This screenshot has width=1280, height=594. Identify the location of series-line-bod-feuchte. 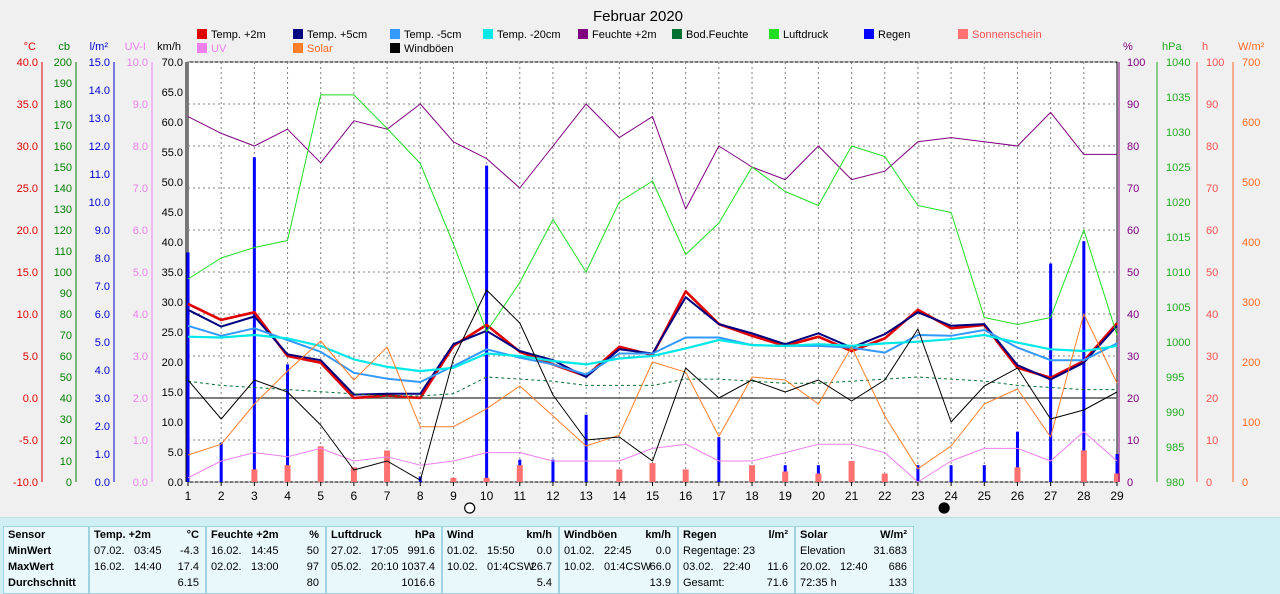
(652, 386).